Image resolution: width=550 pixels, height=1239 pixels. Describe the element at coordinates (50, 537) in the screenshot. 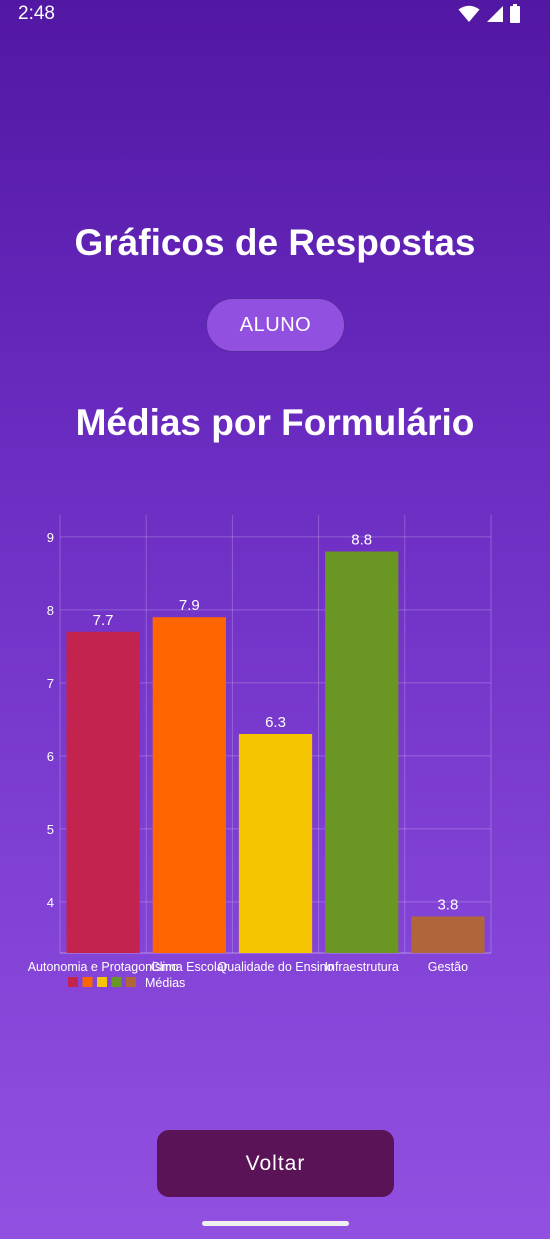

I see `y-tick-label: 9` at that location.